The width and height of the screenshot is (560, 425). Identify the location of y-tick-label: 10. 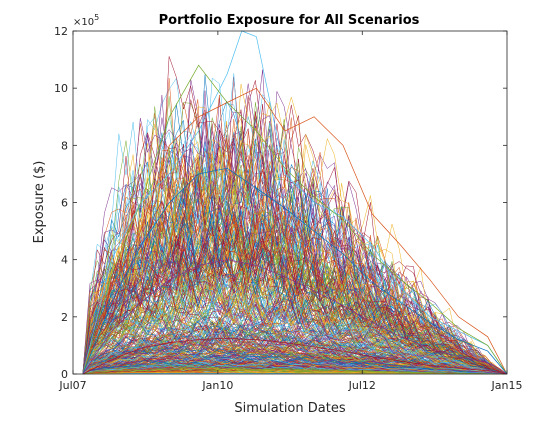
(61, 88).